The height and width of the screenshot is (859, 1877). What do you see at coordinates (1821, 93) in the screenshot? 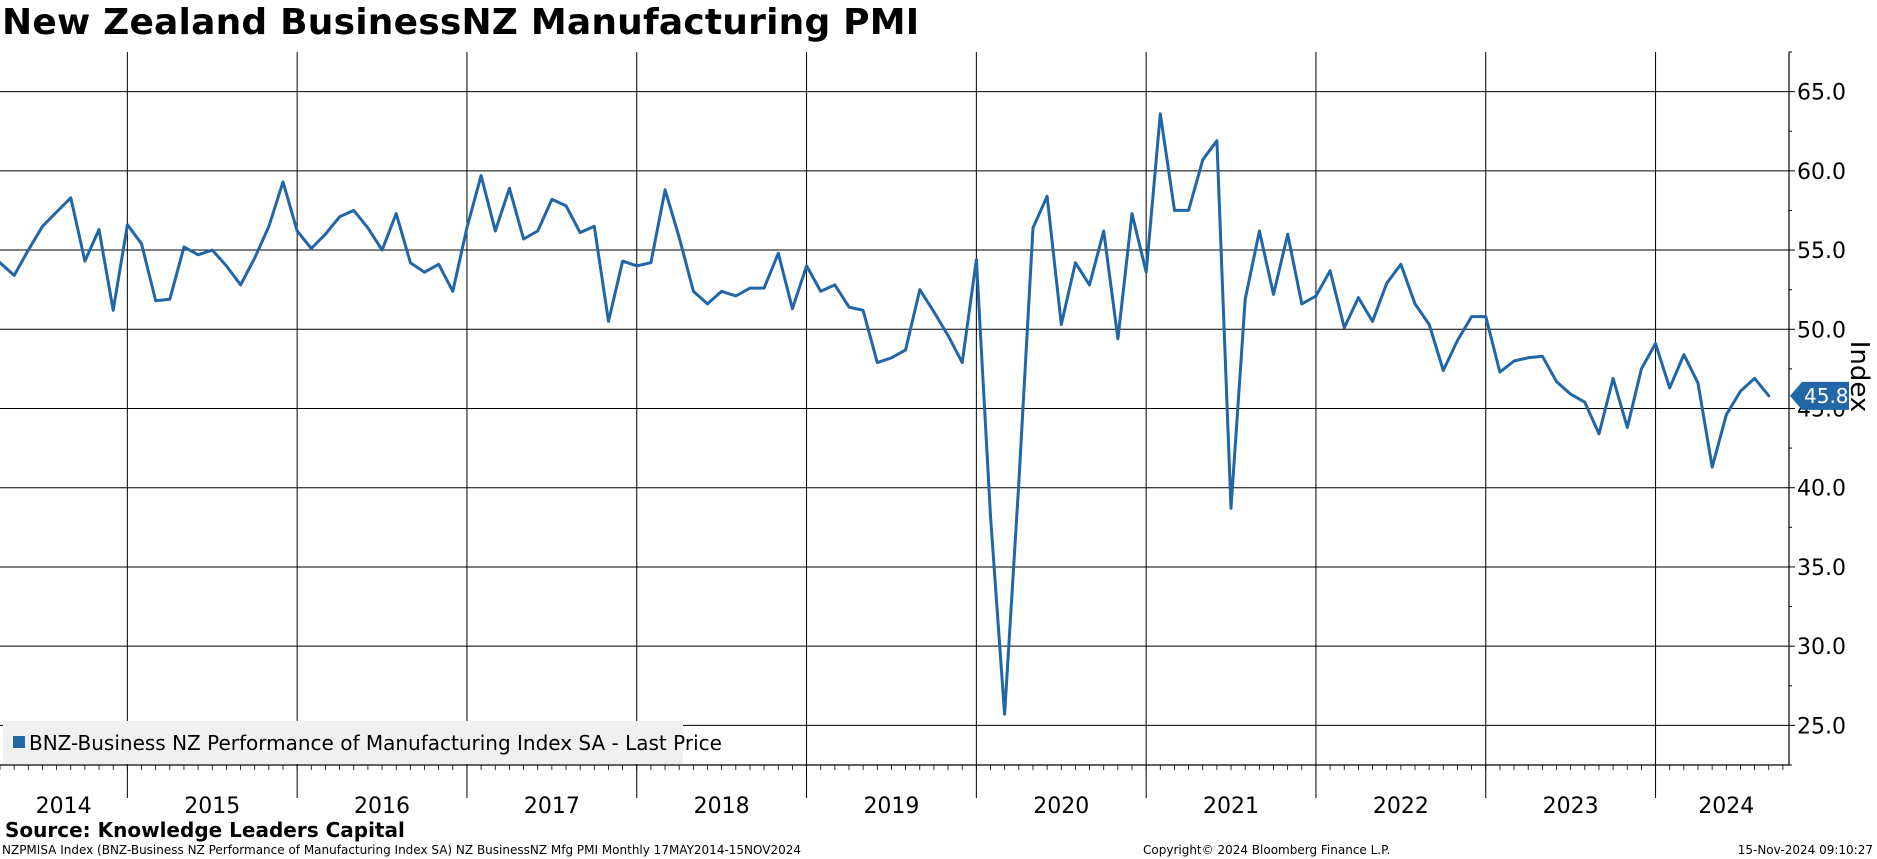
I see `y-tick-label: 65.0` at bounding box center [1821, 93].